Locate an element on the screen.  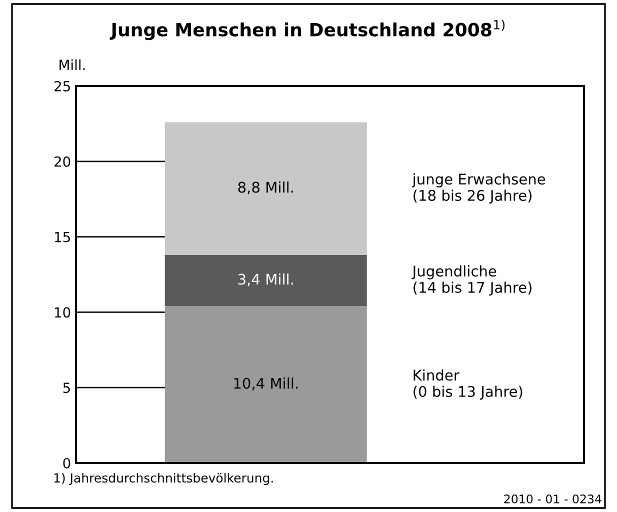
y-tick-label: 25 is located at coordinates (62, 86).